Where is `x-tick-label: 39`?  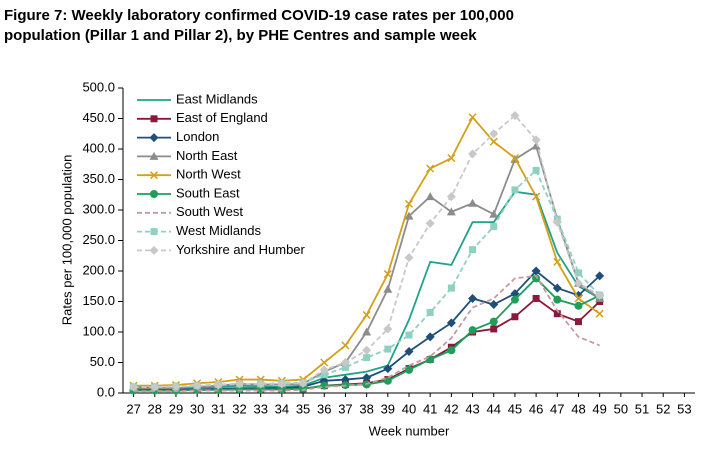
x-tick-label: 39 is located at coordinates (388, 408).